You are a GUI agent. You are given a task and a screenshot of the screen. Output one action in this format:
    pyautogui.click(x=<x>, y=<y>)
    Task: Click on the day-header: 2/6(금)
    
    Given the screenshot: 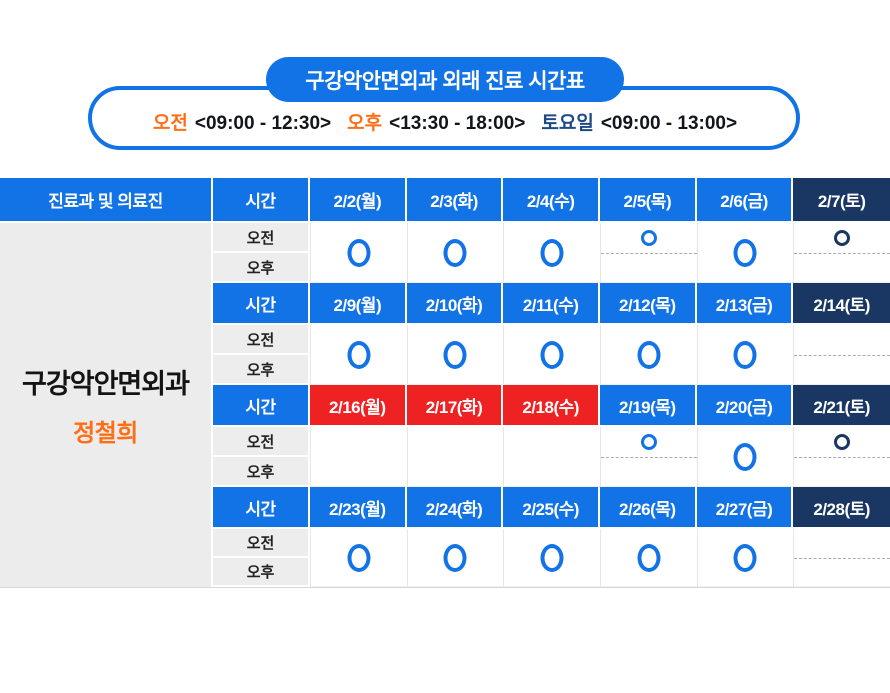 What is the action you would take?
    pyautogui.click(x=745, y=200)
    